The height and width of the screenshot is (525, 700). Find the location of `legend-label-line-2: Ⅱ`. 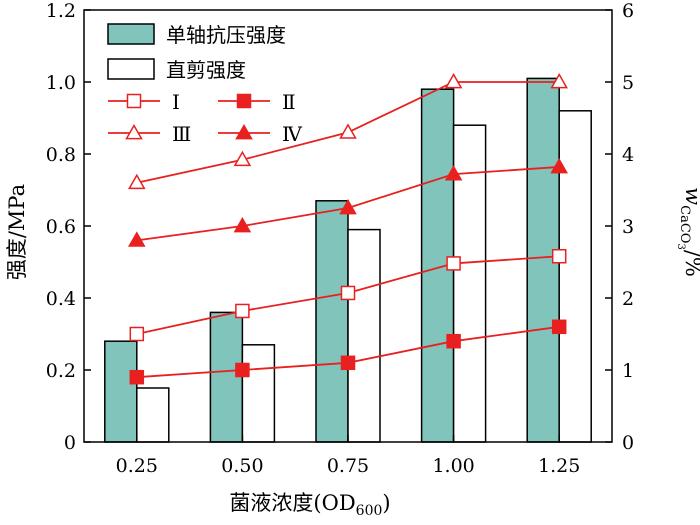

legend-label-line-2: Ⅱ is located at coordinates (289, 102).